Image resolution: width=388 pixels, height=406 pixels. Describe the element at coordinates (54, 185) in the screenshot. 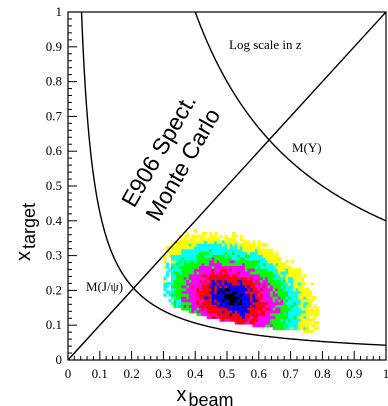

I see `y-tick-label: 0.5` at that location.